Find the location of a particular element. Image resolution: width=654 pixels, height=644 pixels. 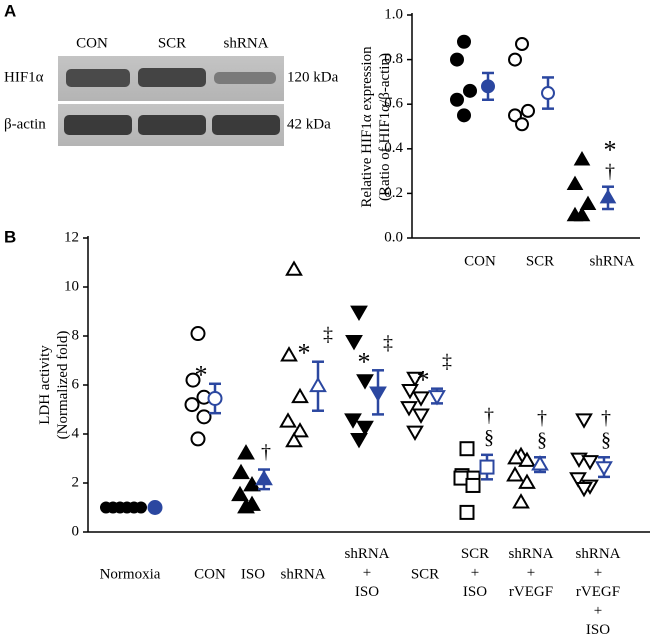

y-tick-label: 4 is located at coordinates (76, 433).